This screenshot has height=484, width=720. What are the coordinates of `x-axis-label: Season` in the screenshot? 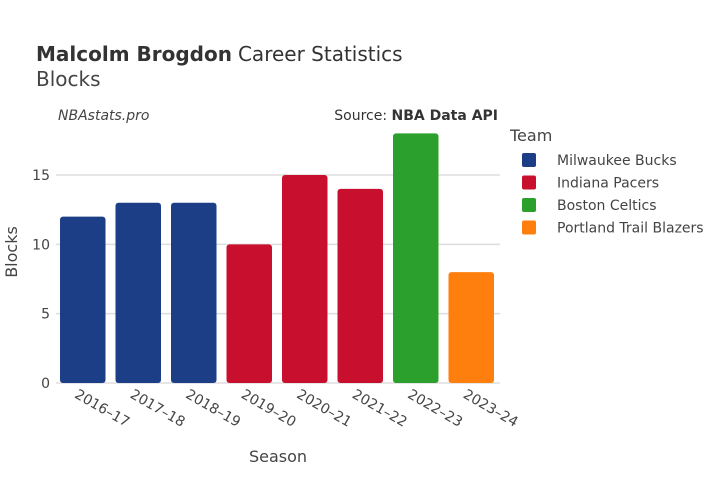 It's located at (278, 456).